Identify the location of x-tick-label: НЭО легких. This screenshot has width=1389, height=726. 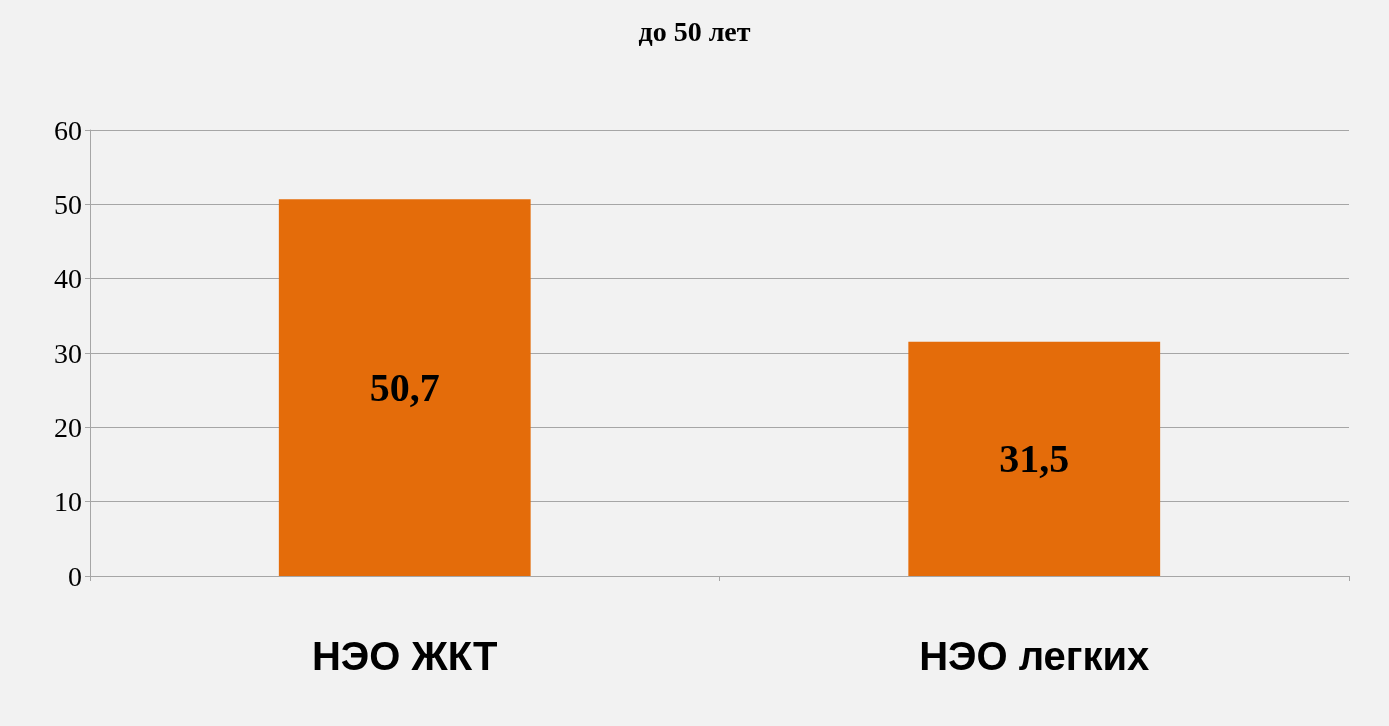
(1034, 656).